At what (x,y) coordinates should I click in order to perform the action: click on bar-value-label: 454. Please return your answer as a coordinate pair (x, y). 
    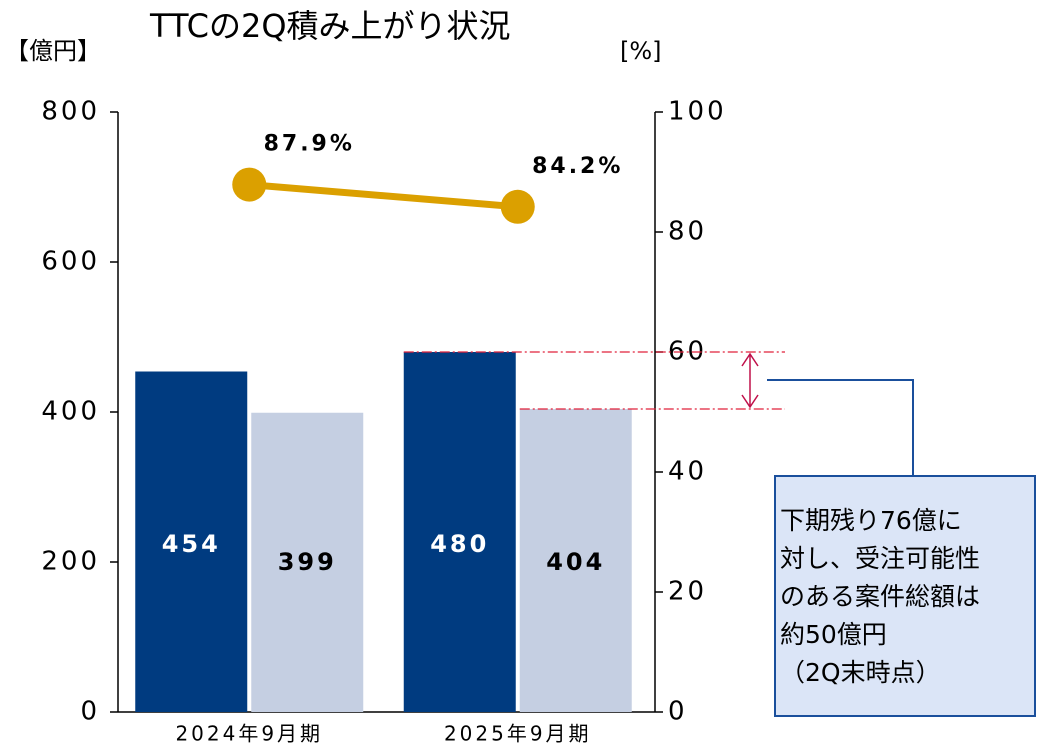
    Looking at the image, I should click on (191, 544).